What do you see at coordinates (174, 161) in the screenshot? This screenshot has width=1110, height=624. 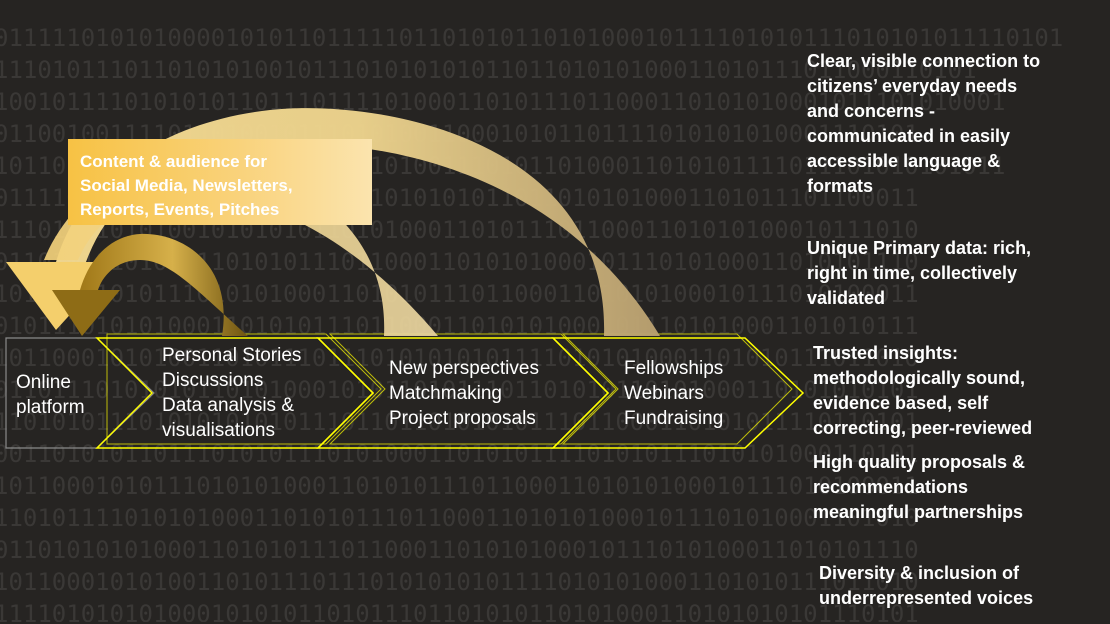 I see `content-box-line: Content & audience for` at bounding box center [174, 161].